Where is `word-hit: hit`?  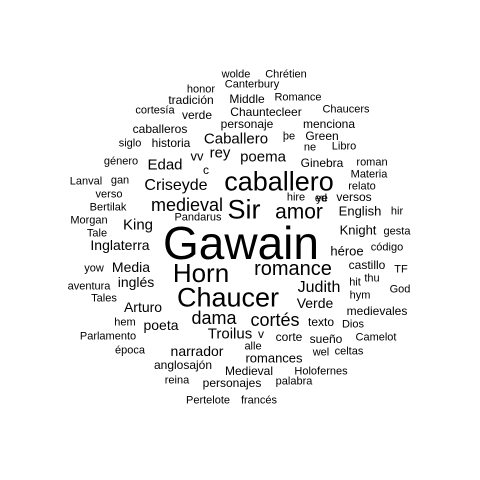
word-hit: hit is located at coordinates (355, 282).